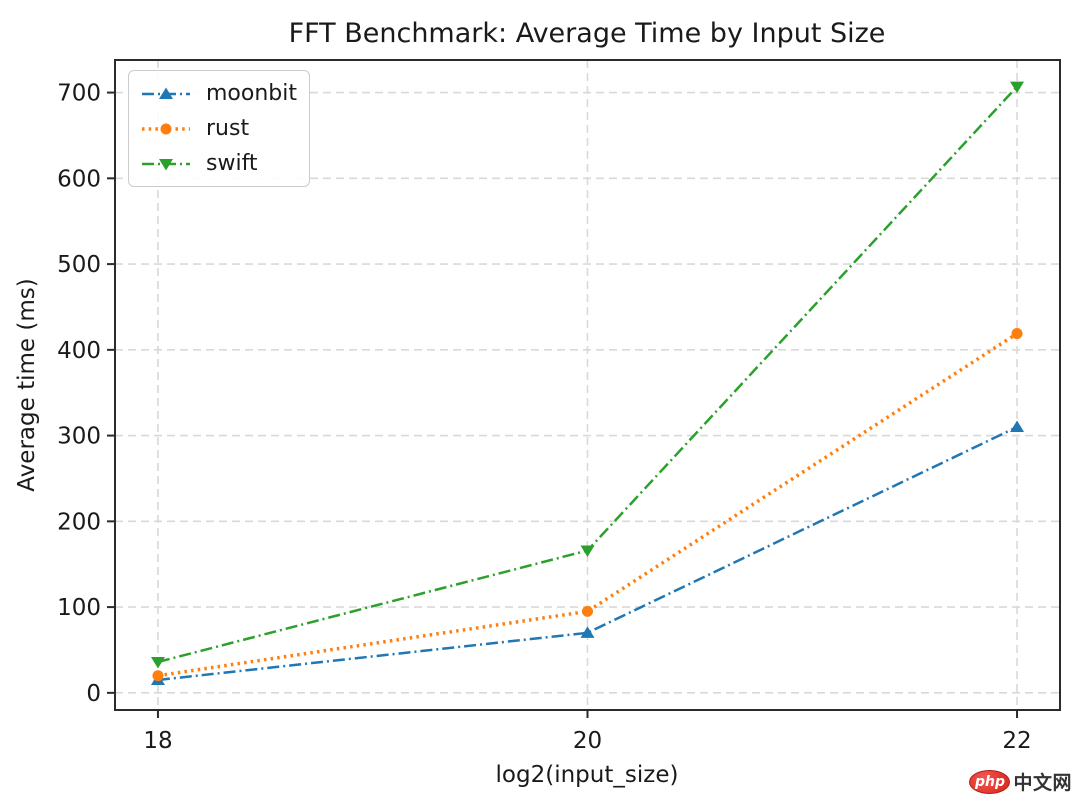 Image resolution: width=1080 pixels, height=799 pixels. Describe the element at coordinates (251, 93) in the screenshot. I see `legend-label: moonbit` at that location.